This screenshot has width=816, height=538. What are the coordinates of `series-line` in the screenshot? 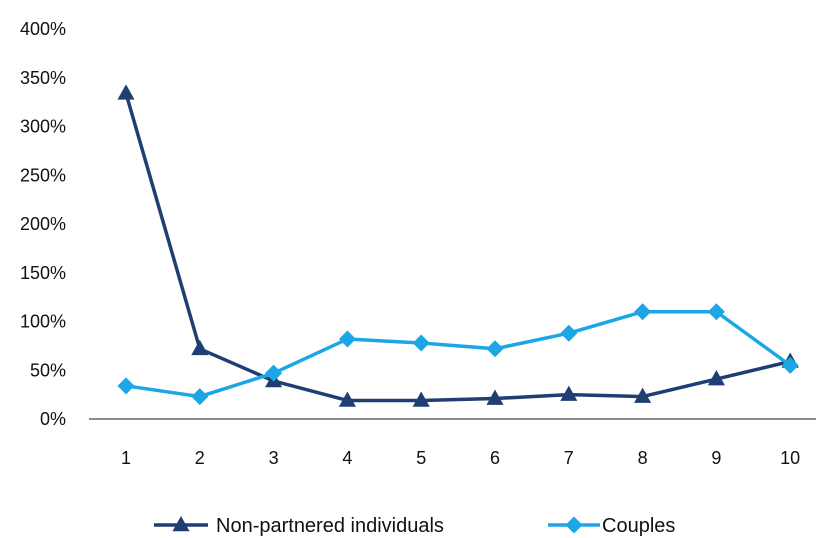 It's located at (458, 354).